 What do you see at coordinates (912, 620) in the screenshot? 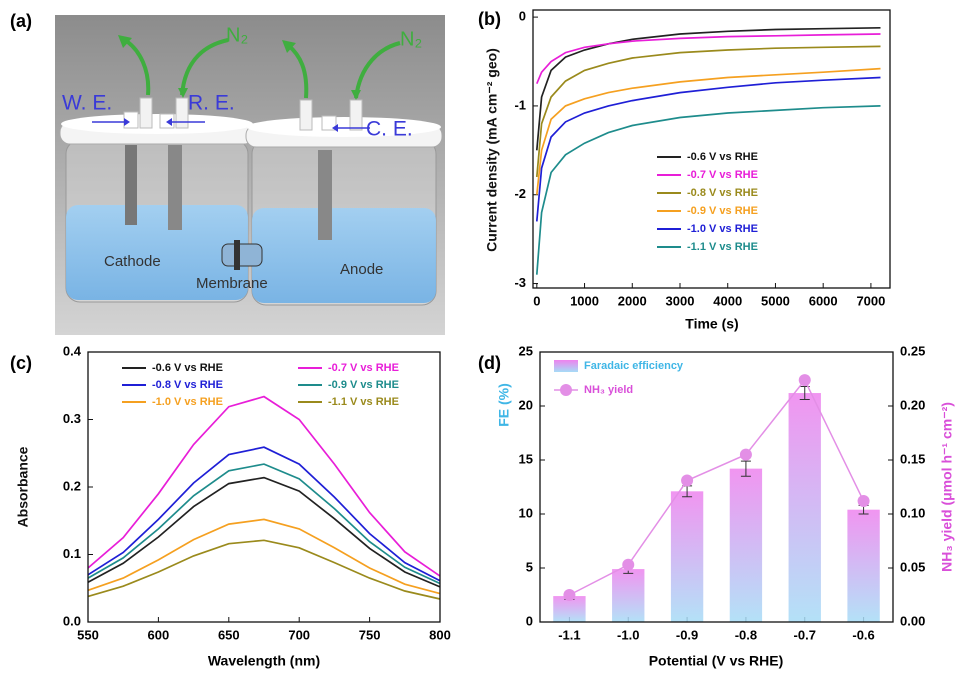
I see `y-tick-label: 0.00` at bounding box center [912, 620].